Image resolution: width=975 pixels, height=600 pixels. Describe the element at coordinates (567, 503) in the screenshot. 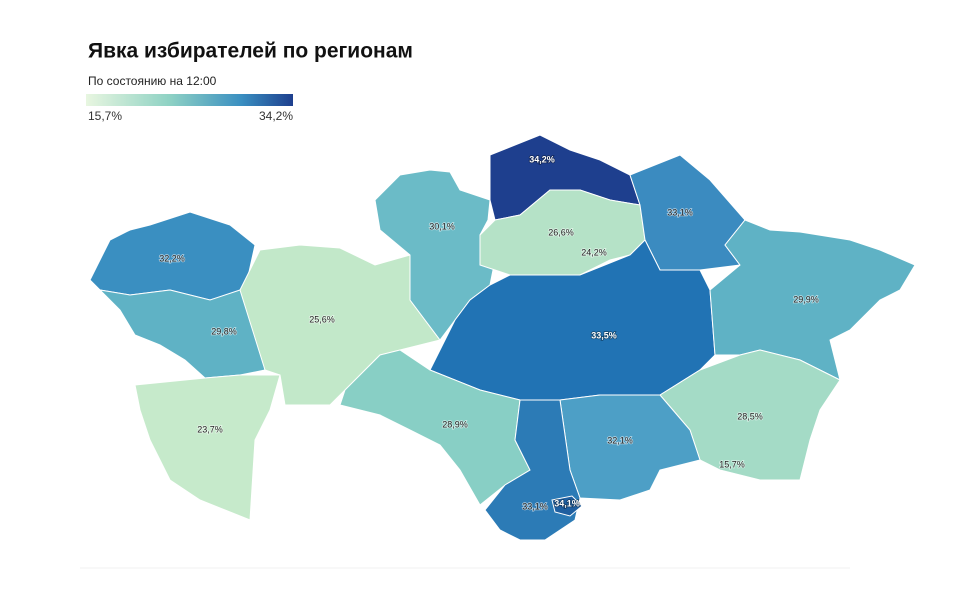

I see `region-label: 34,1%` at that location.